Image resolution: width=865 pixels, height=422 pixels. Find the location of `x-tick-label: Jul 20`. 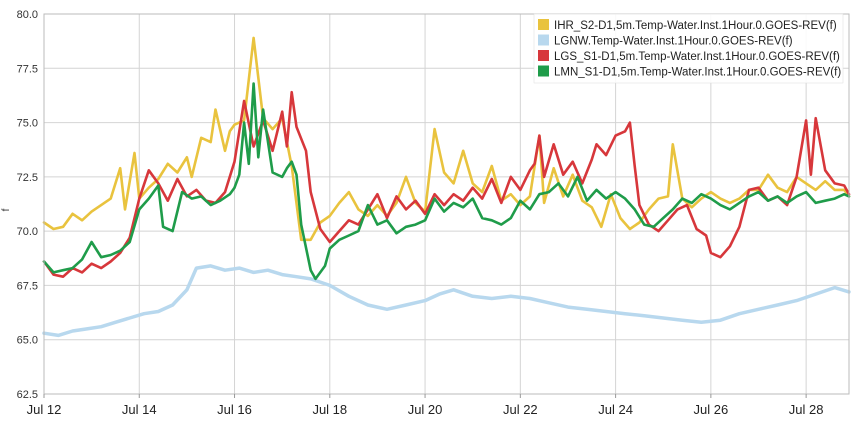

x-tick-label: Jul 20 is located at coordinates (425, 409).